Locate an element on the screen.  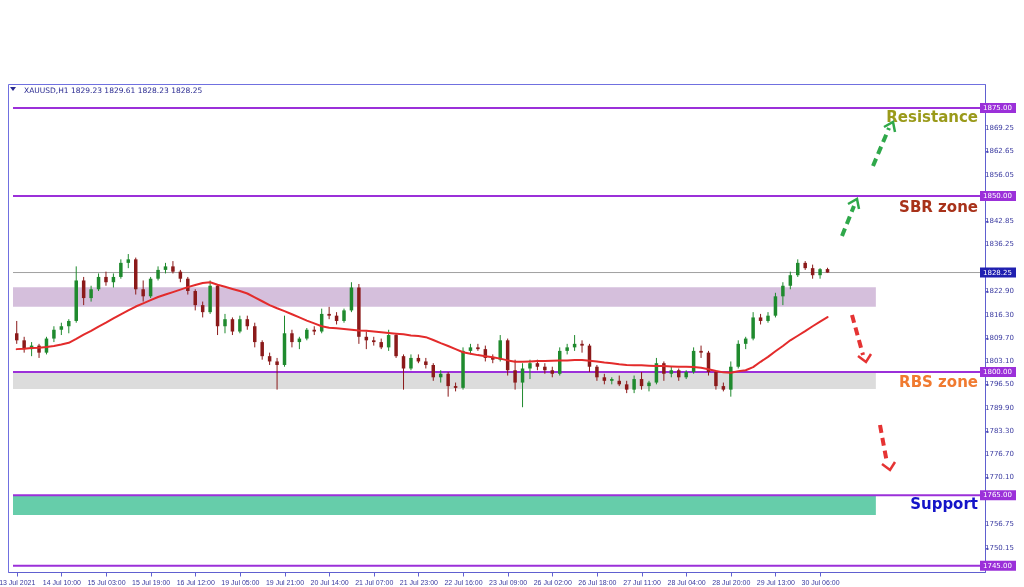
text: SBR zone is located at coordinates (938, 207).